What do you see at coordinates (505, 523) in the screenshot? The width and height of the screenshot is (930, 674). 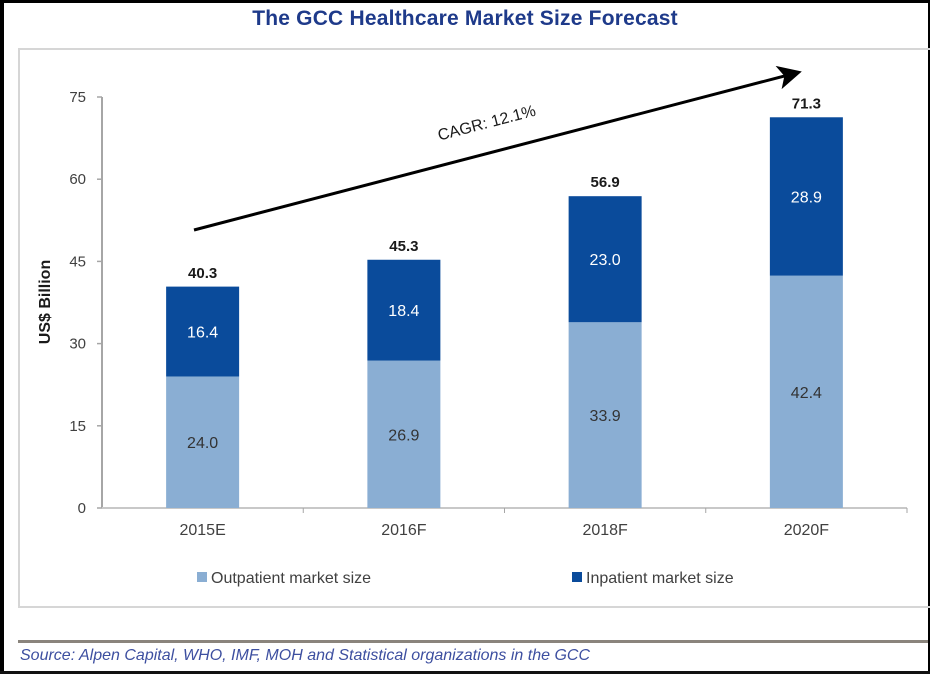 I see `x-axis: 2015E 2016F 2018F 2020F` at bounding box center [505, 523].